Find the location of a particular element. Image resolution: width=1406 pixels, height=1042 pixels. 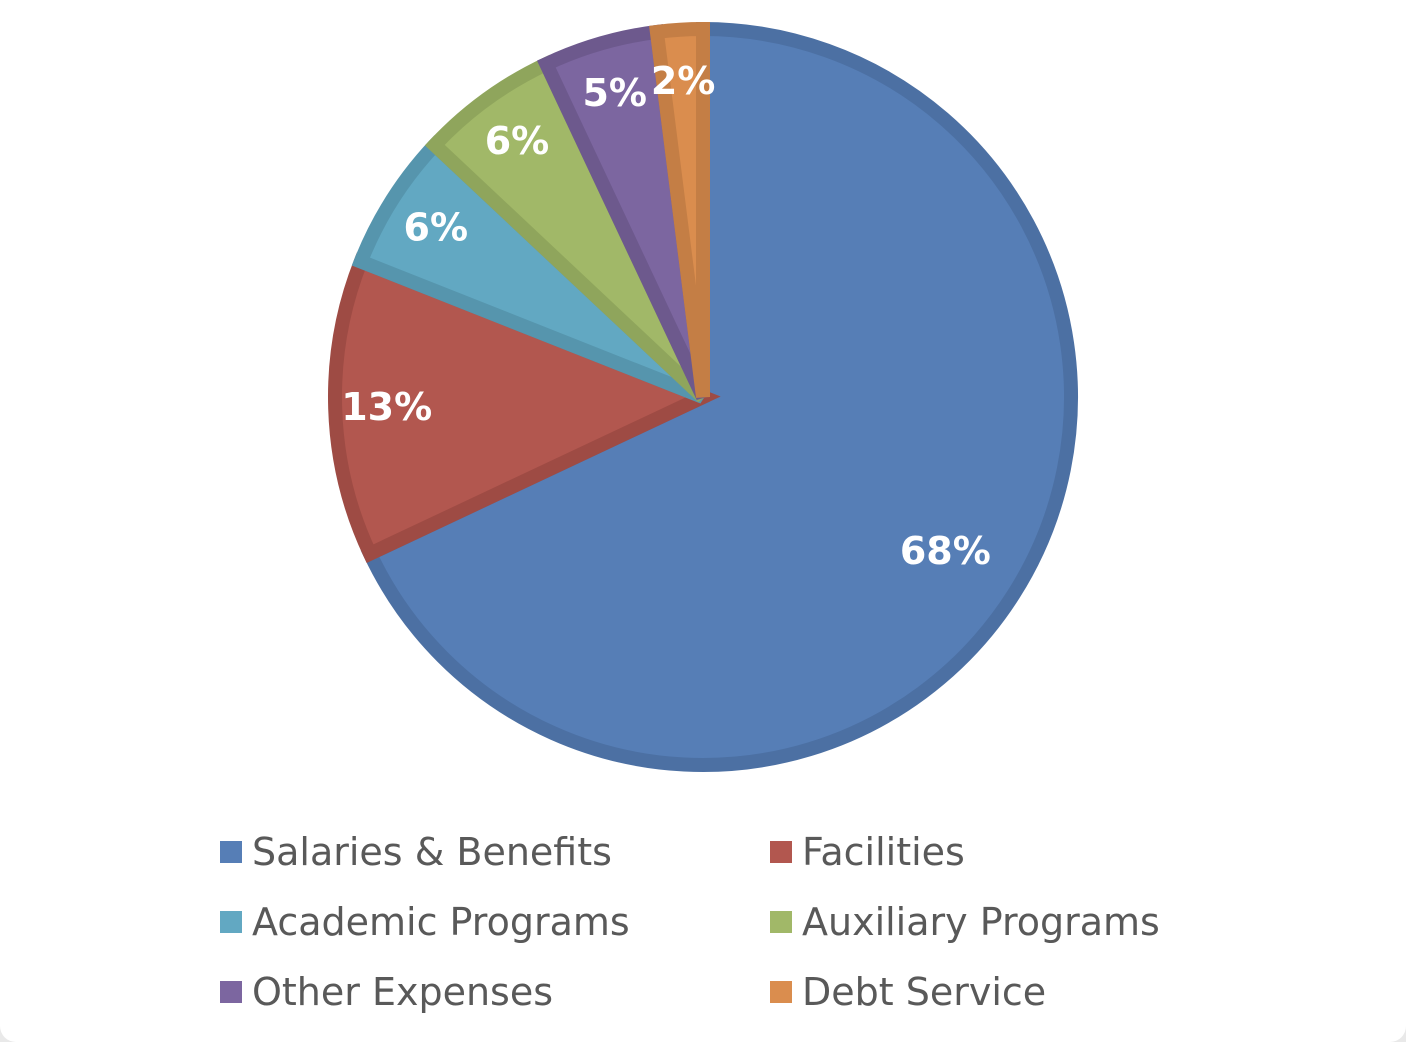

pie-slice-debt-service is located at coordinates (679, 209).